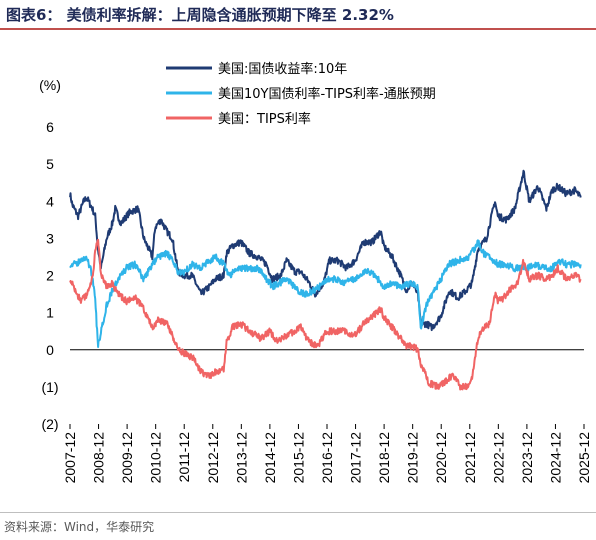 This screenshot has height=540, width=596. I want to click on y-tick-label: (1), so click(49, 387).